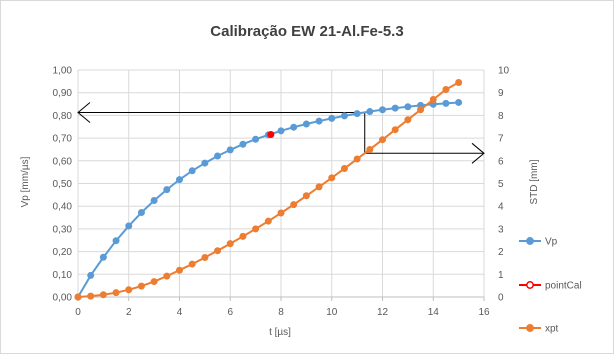 This screenshot has width=614, height=354. I want to click on y2-tick-label: 9, so click(501, 93).